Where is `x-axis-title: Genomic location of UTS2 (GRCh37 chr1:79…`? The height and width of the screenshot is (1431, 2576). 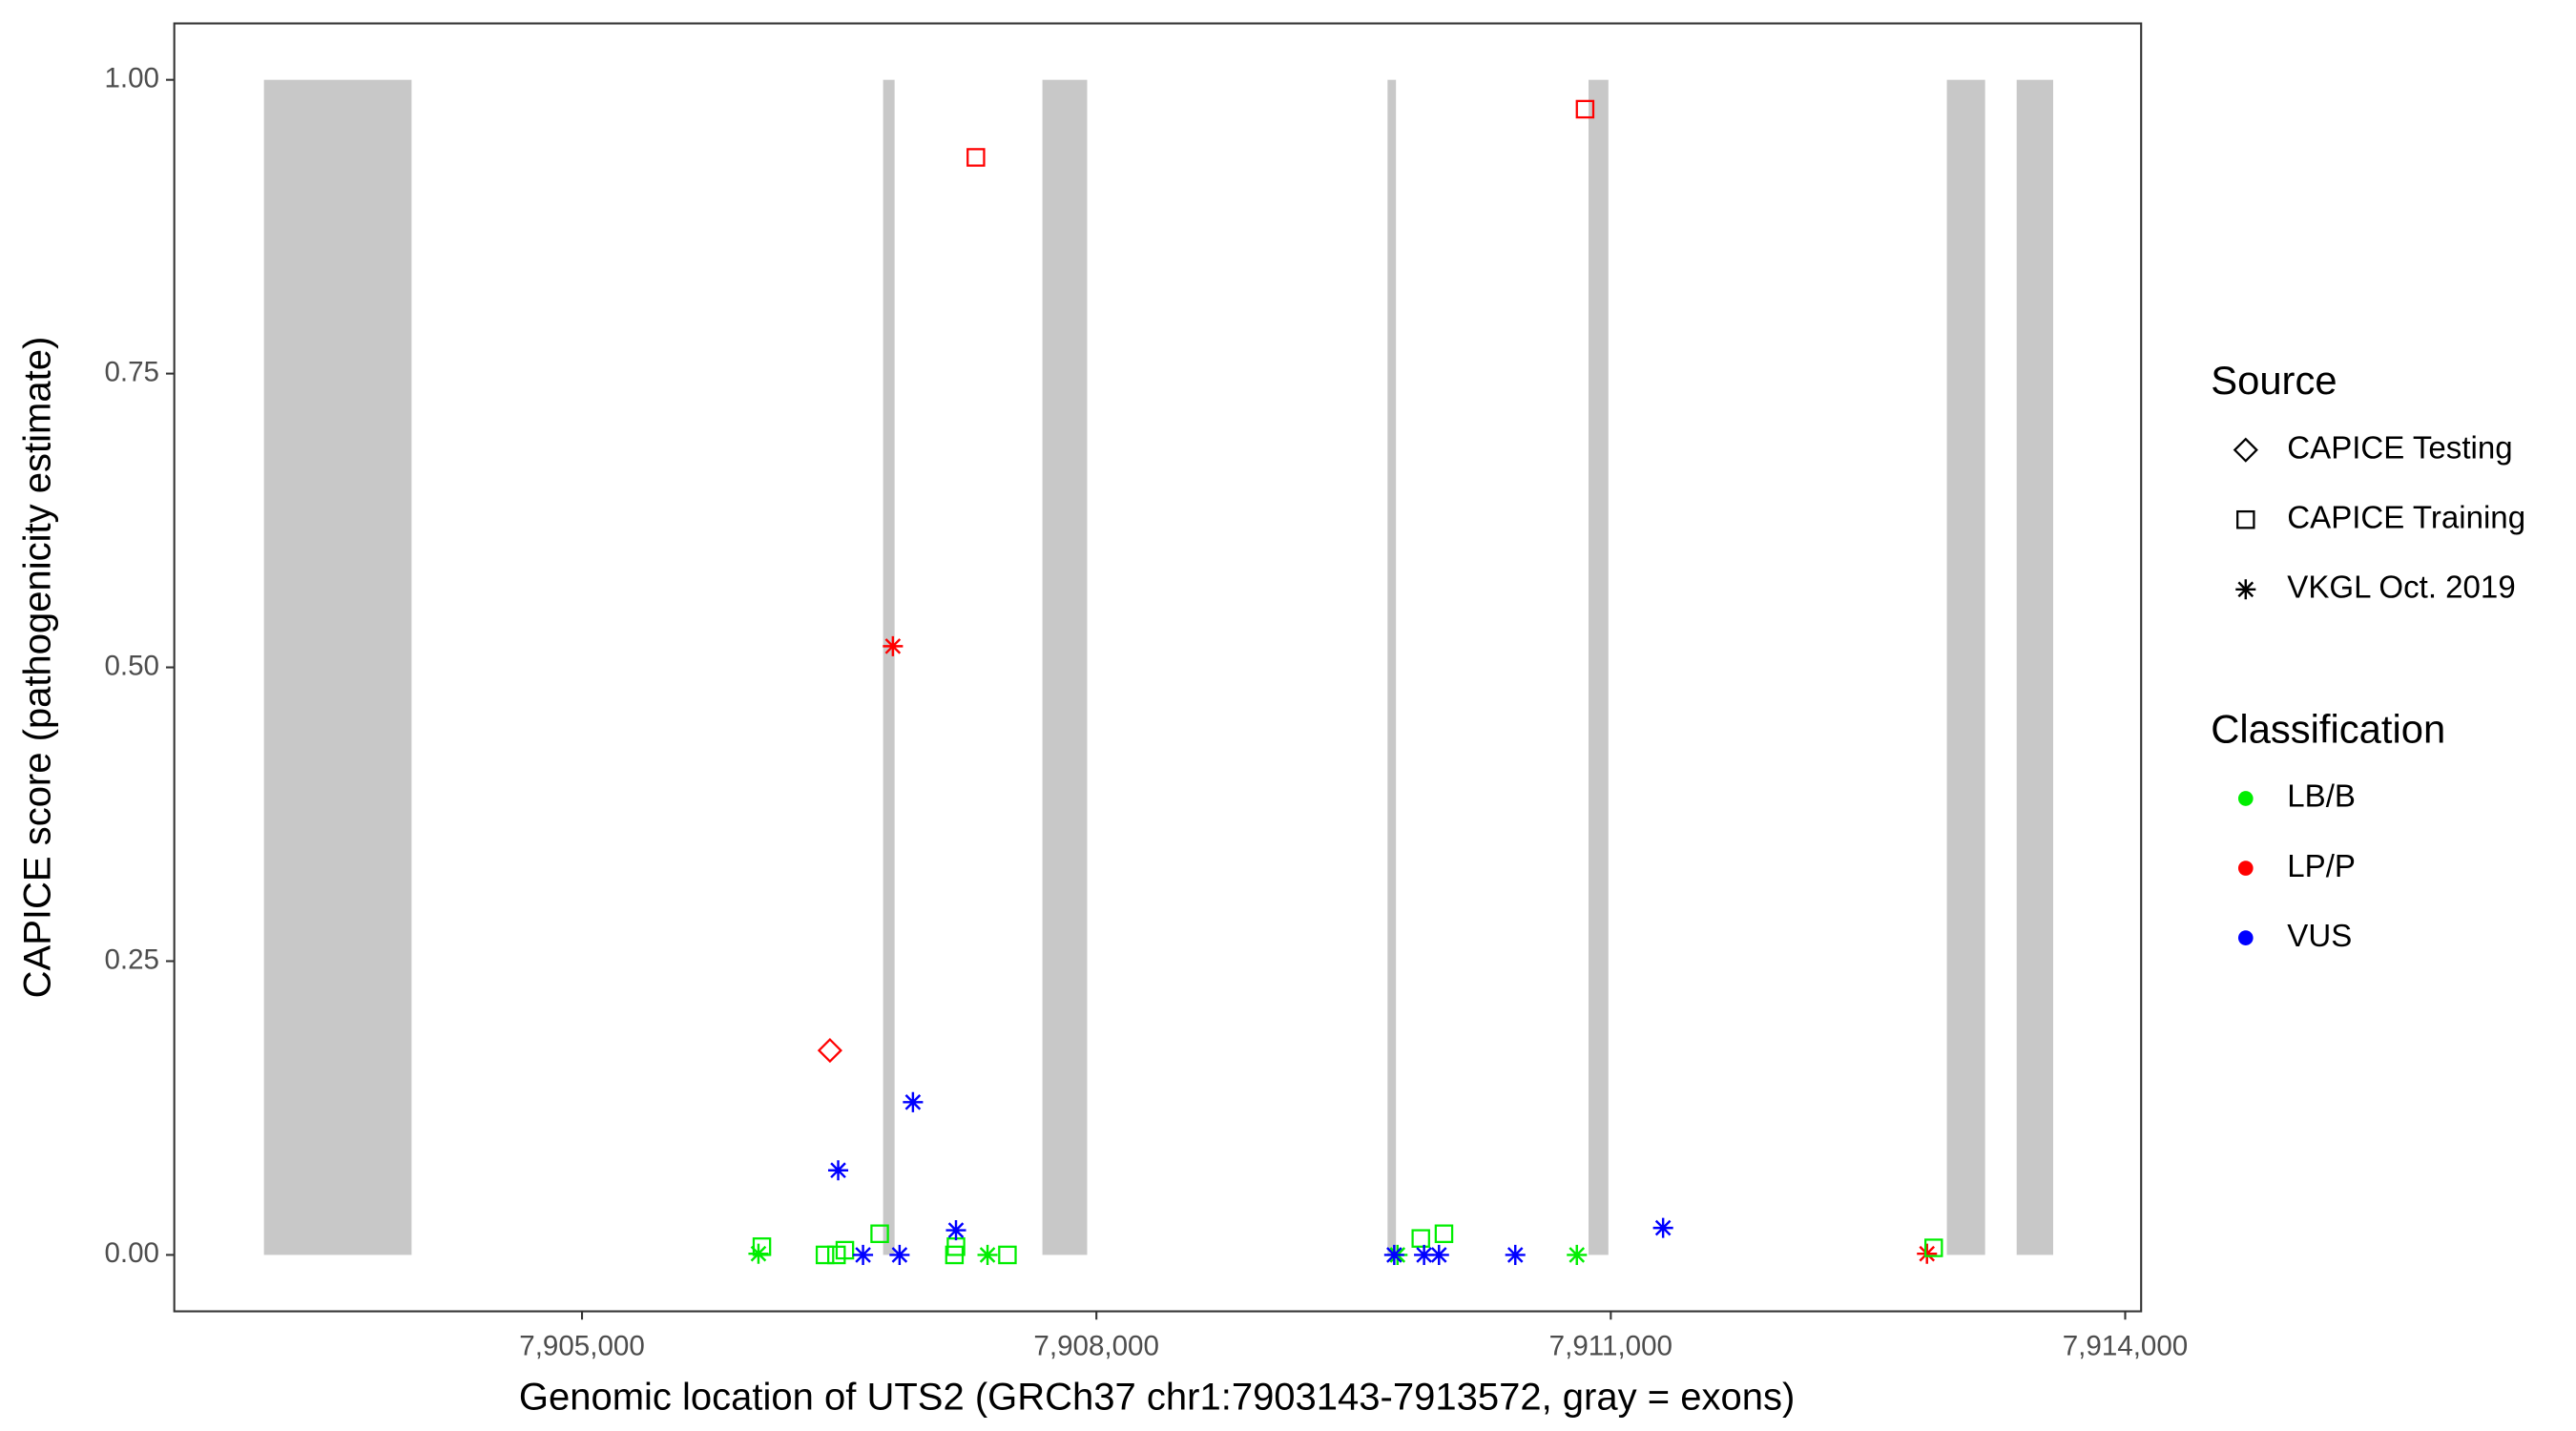
x-axis-title: Genomic location of UTS2 (GRCh37 chr1:79… is located at coordinates (1157, 1397).